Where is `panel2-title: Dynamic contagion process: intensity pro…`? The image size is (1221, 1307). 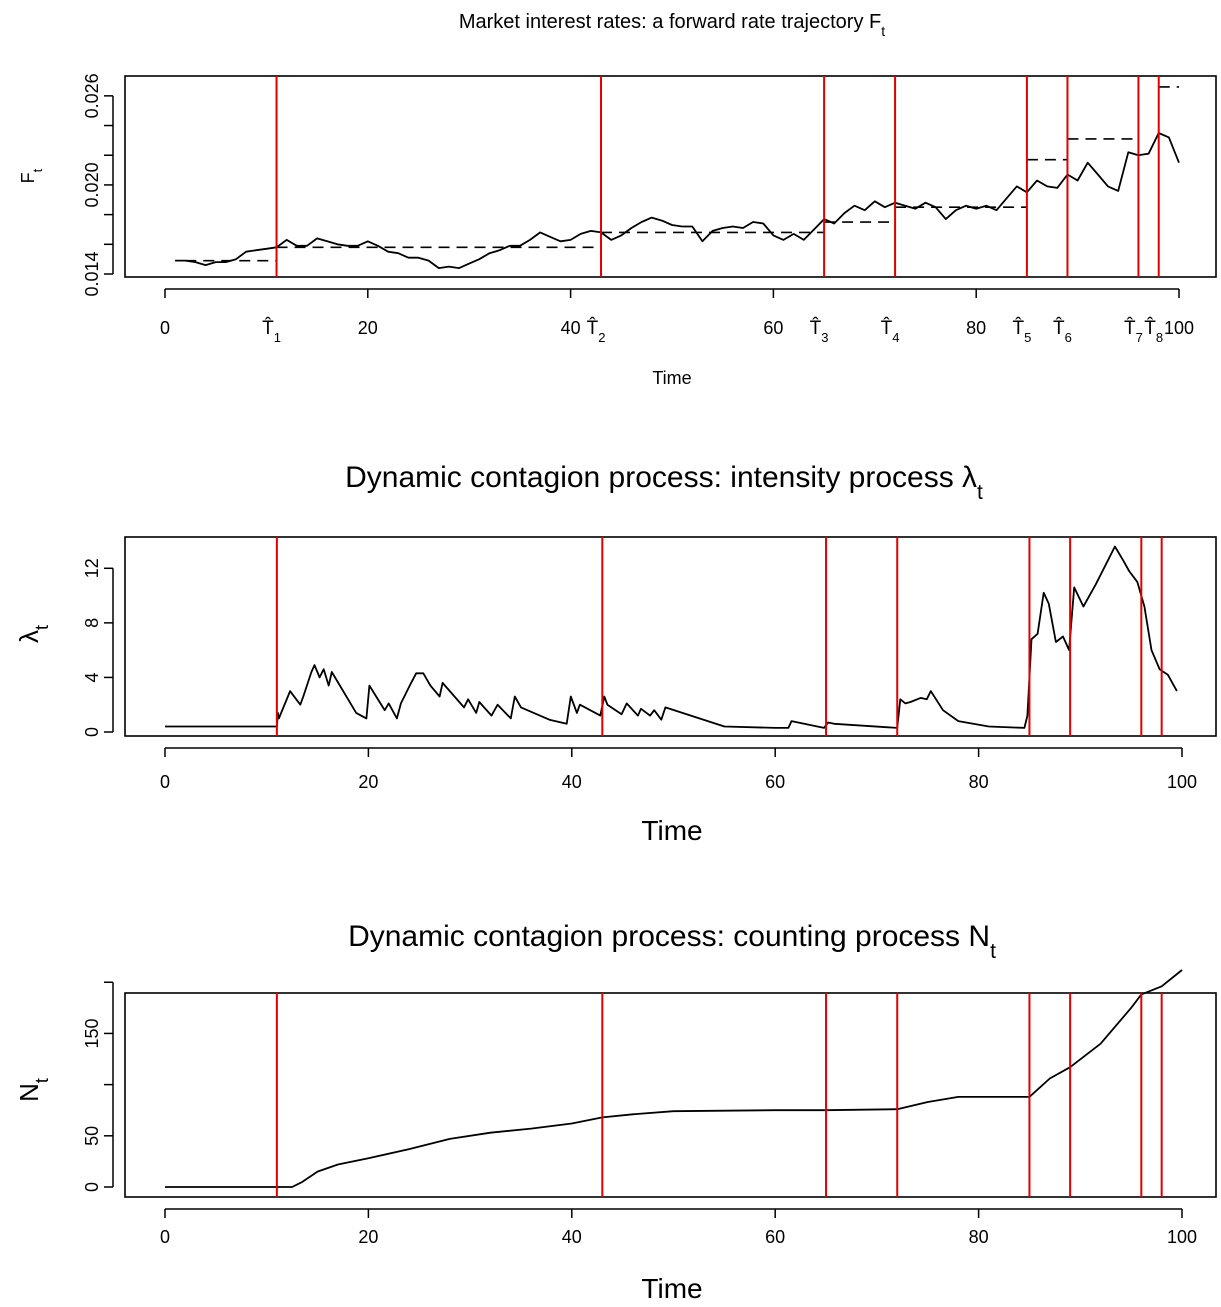 panel2-title: Dynamic contagion process: intensity pro… is located at coordinates (664, 482).